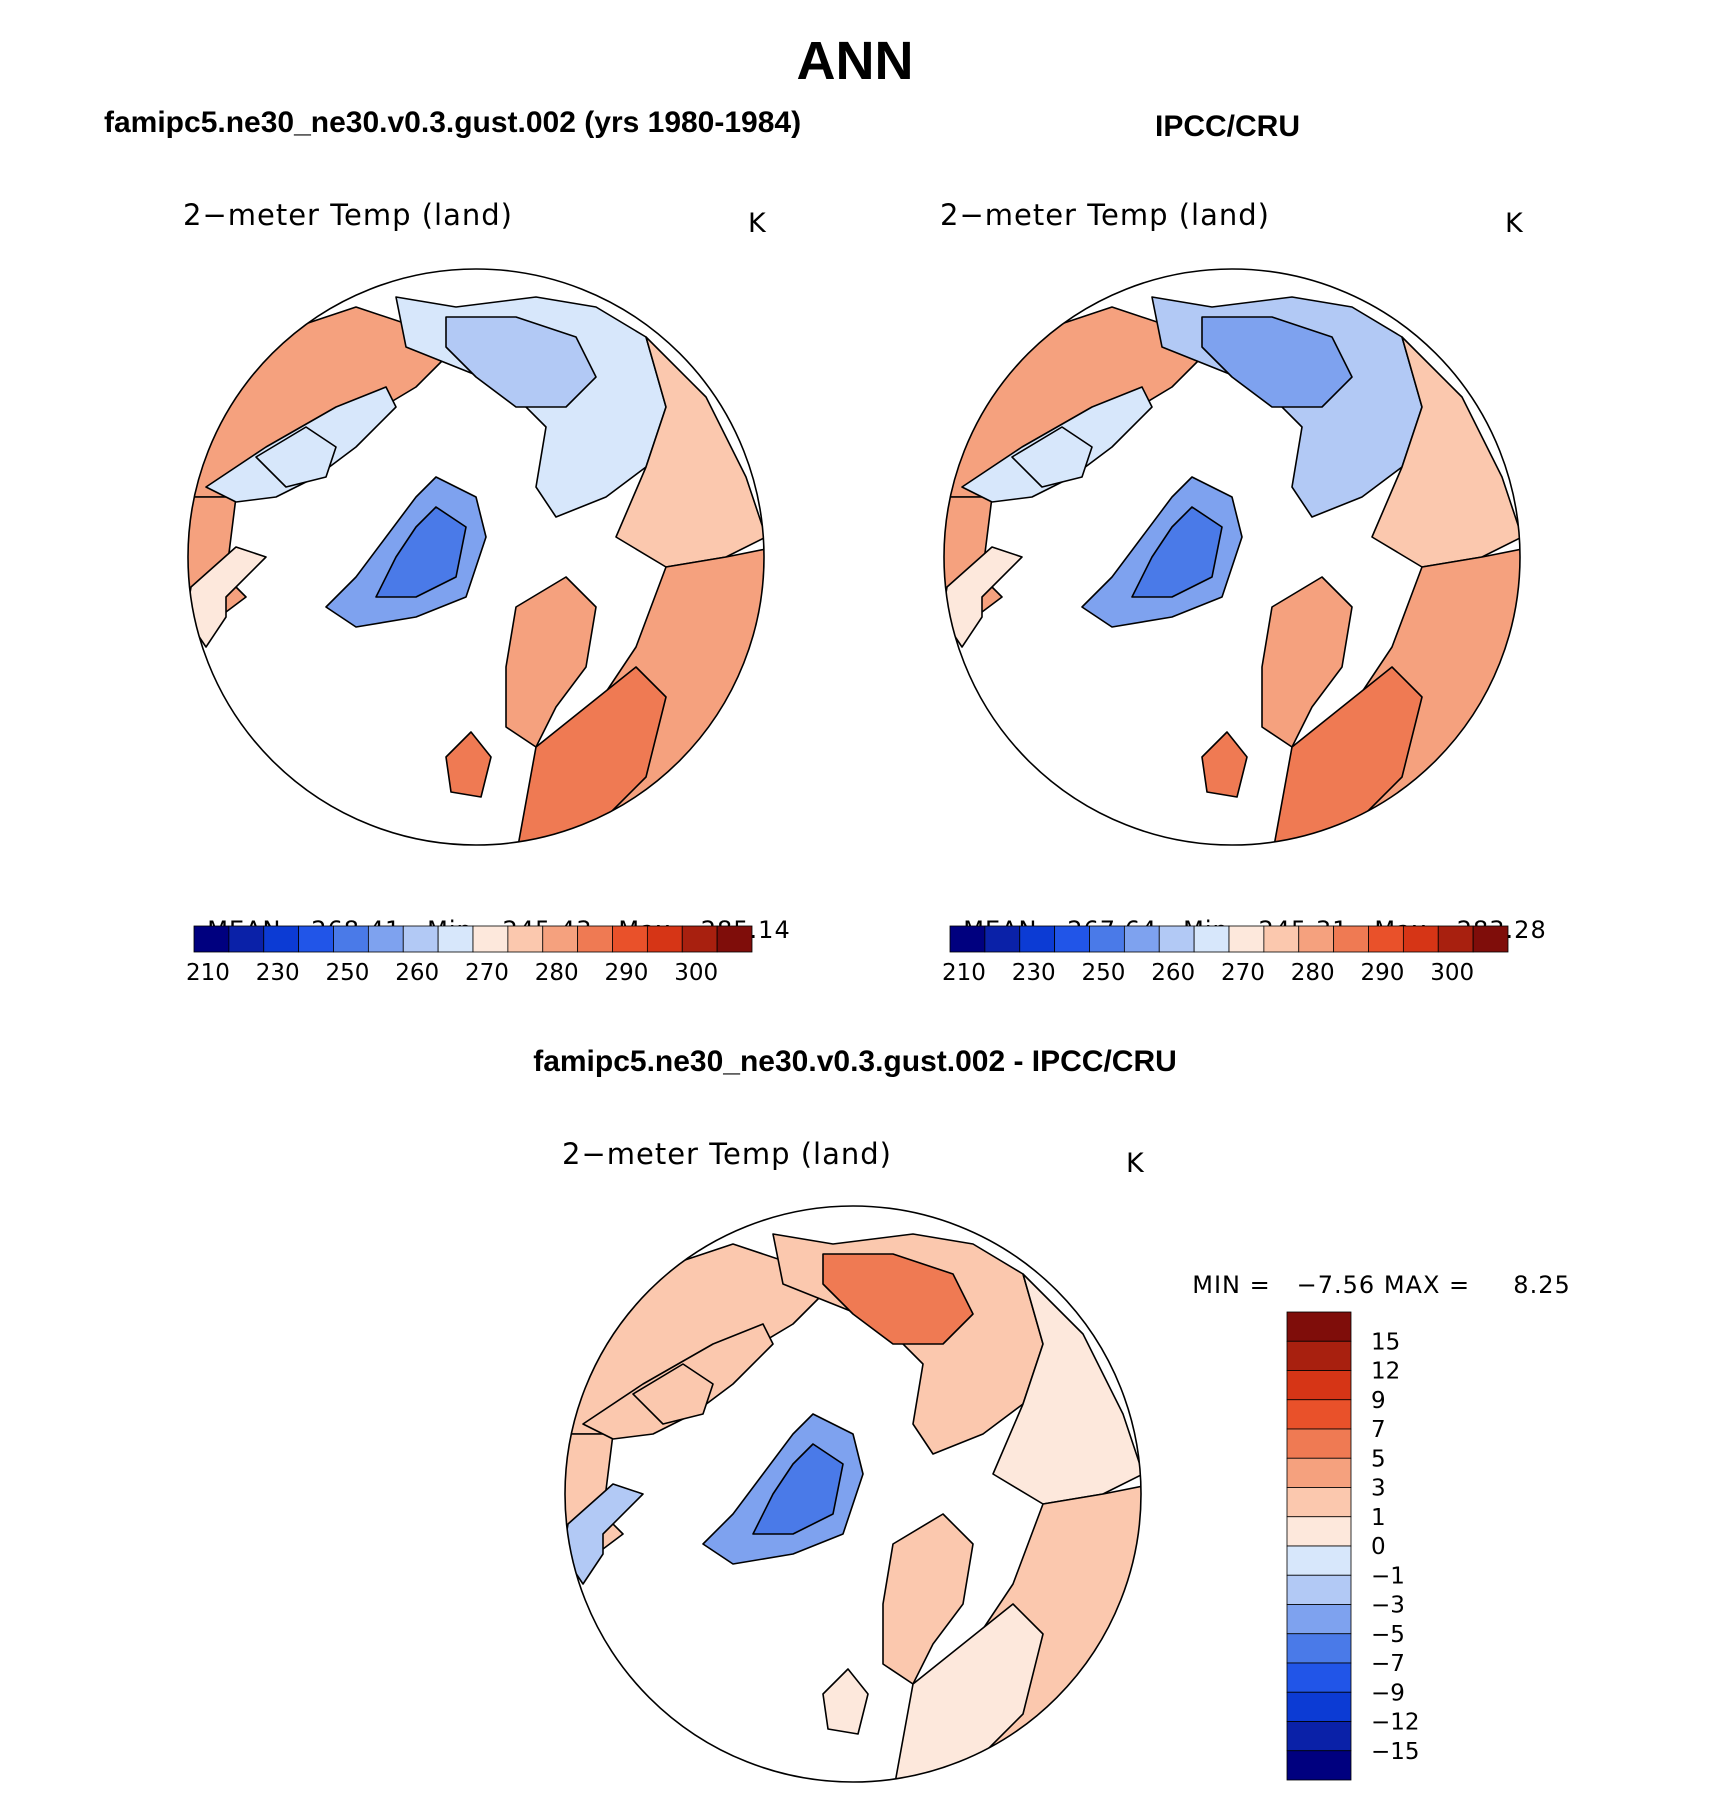 This screenshot has width=1710, height=1795. Describe the element at coordinates (1225, 955) in the screenshot. I see `obs-colorbar: 210 230 250 260 270 280 290 300` at that location.